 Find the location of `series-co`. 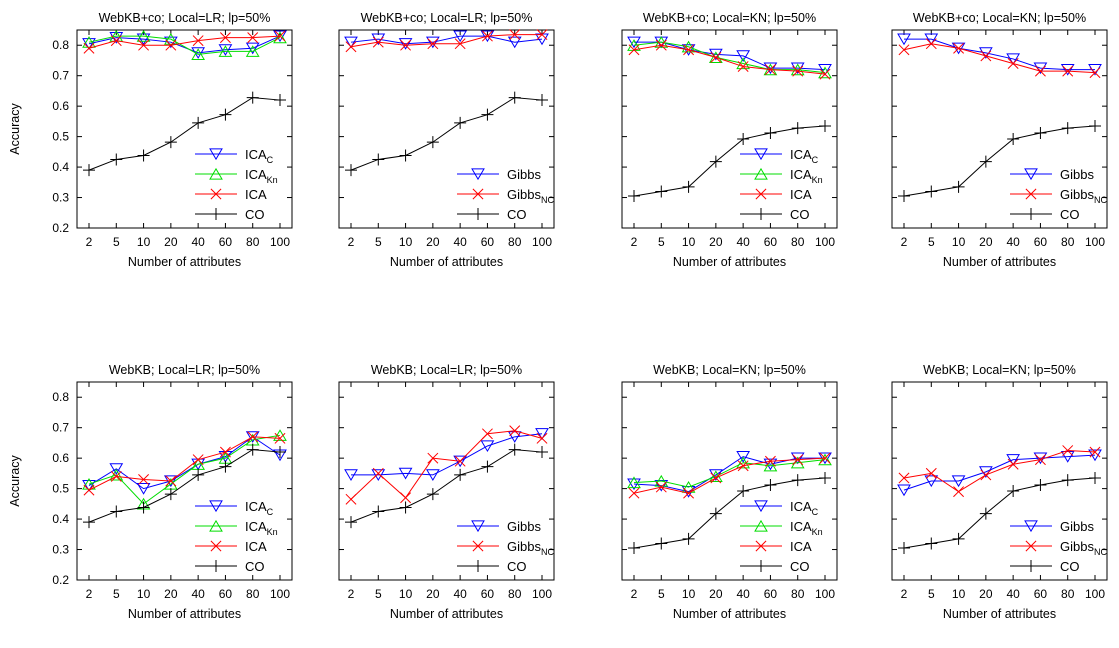

series-co is located at coordinates (999, 161).